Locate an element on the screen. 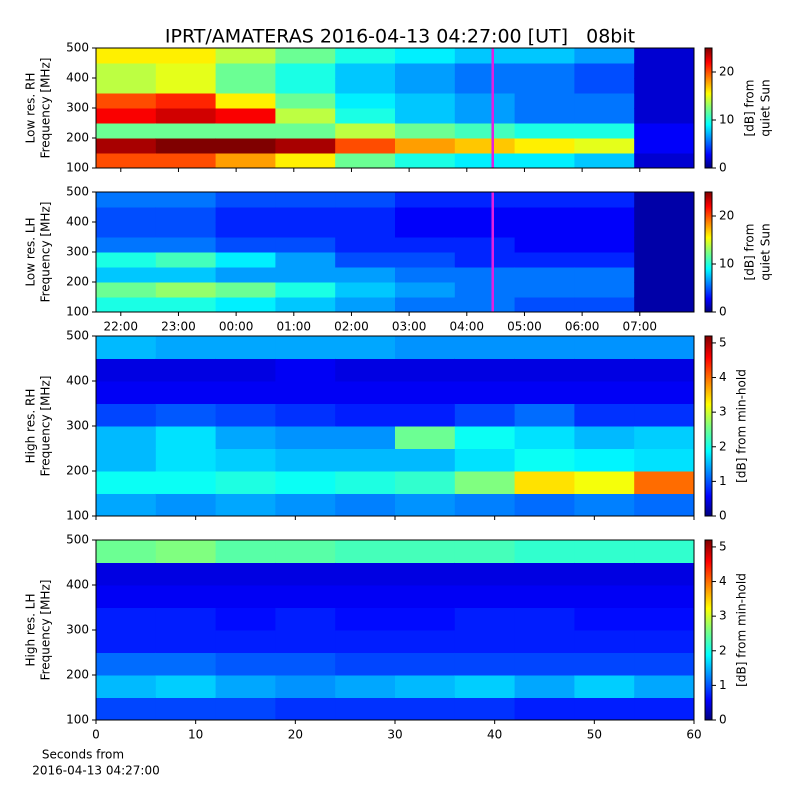 The image size is (800, 800). x-tick-label: 20 is located at coordinates (295, 735).